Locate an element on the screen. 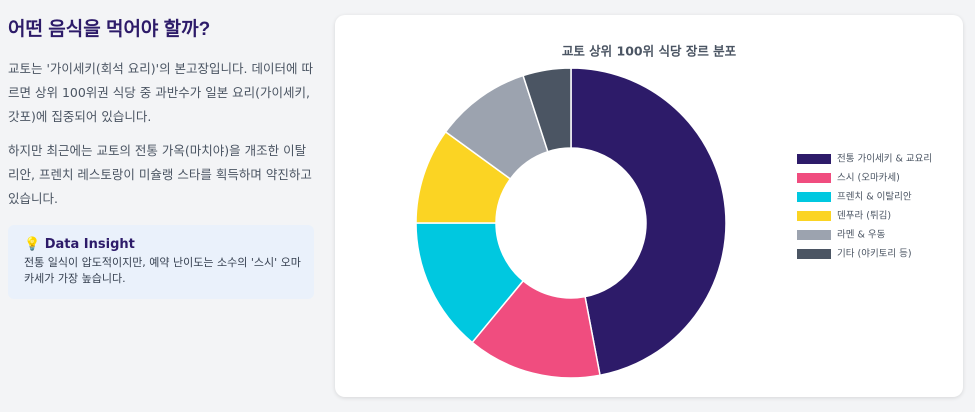  legend-label: 라멘 & 우동 is located at coordinates (861, 235).